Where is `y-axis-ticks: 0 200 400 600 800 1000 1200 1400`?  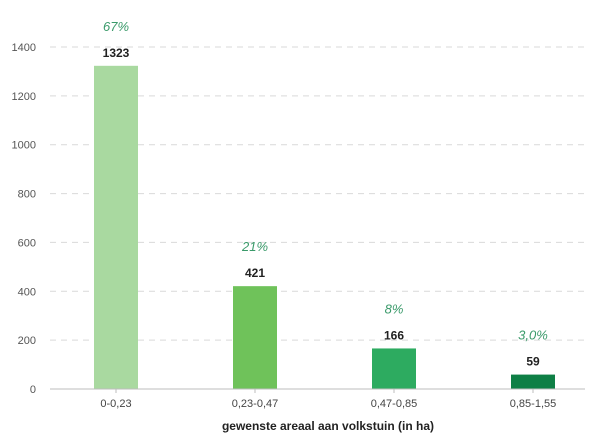
y-axis-ticks: 0 200 400 600 800 1000 1200 1400 is located at coordinates (24, 219).